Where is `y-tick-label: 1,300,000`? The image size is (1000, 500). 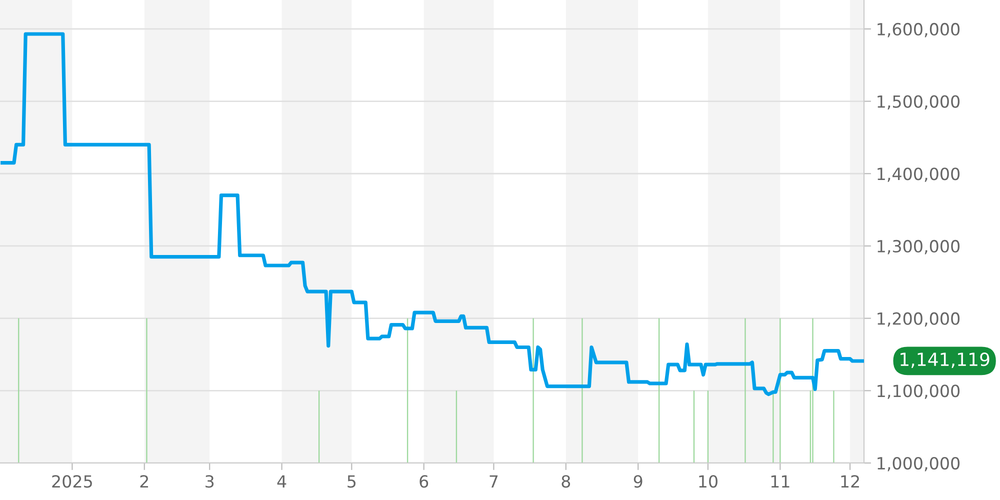 y-tick-label: 1,300,000 is located at coordinates (919, 247).